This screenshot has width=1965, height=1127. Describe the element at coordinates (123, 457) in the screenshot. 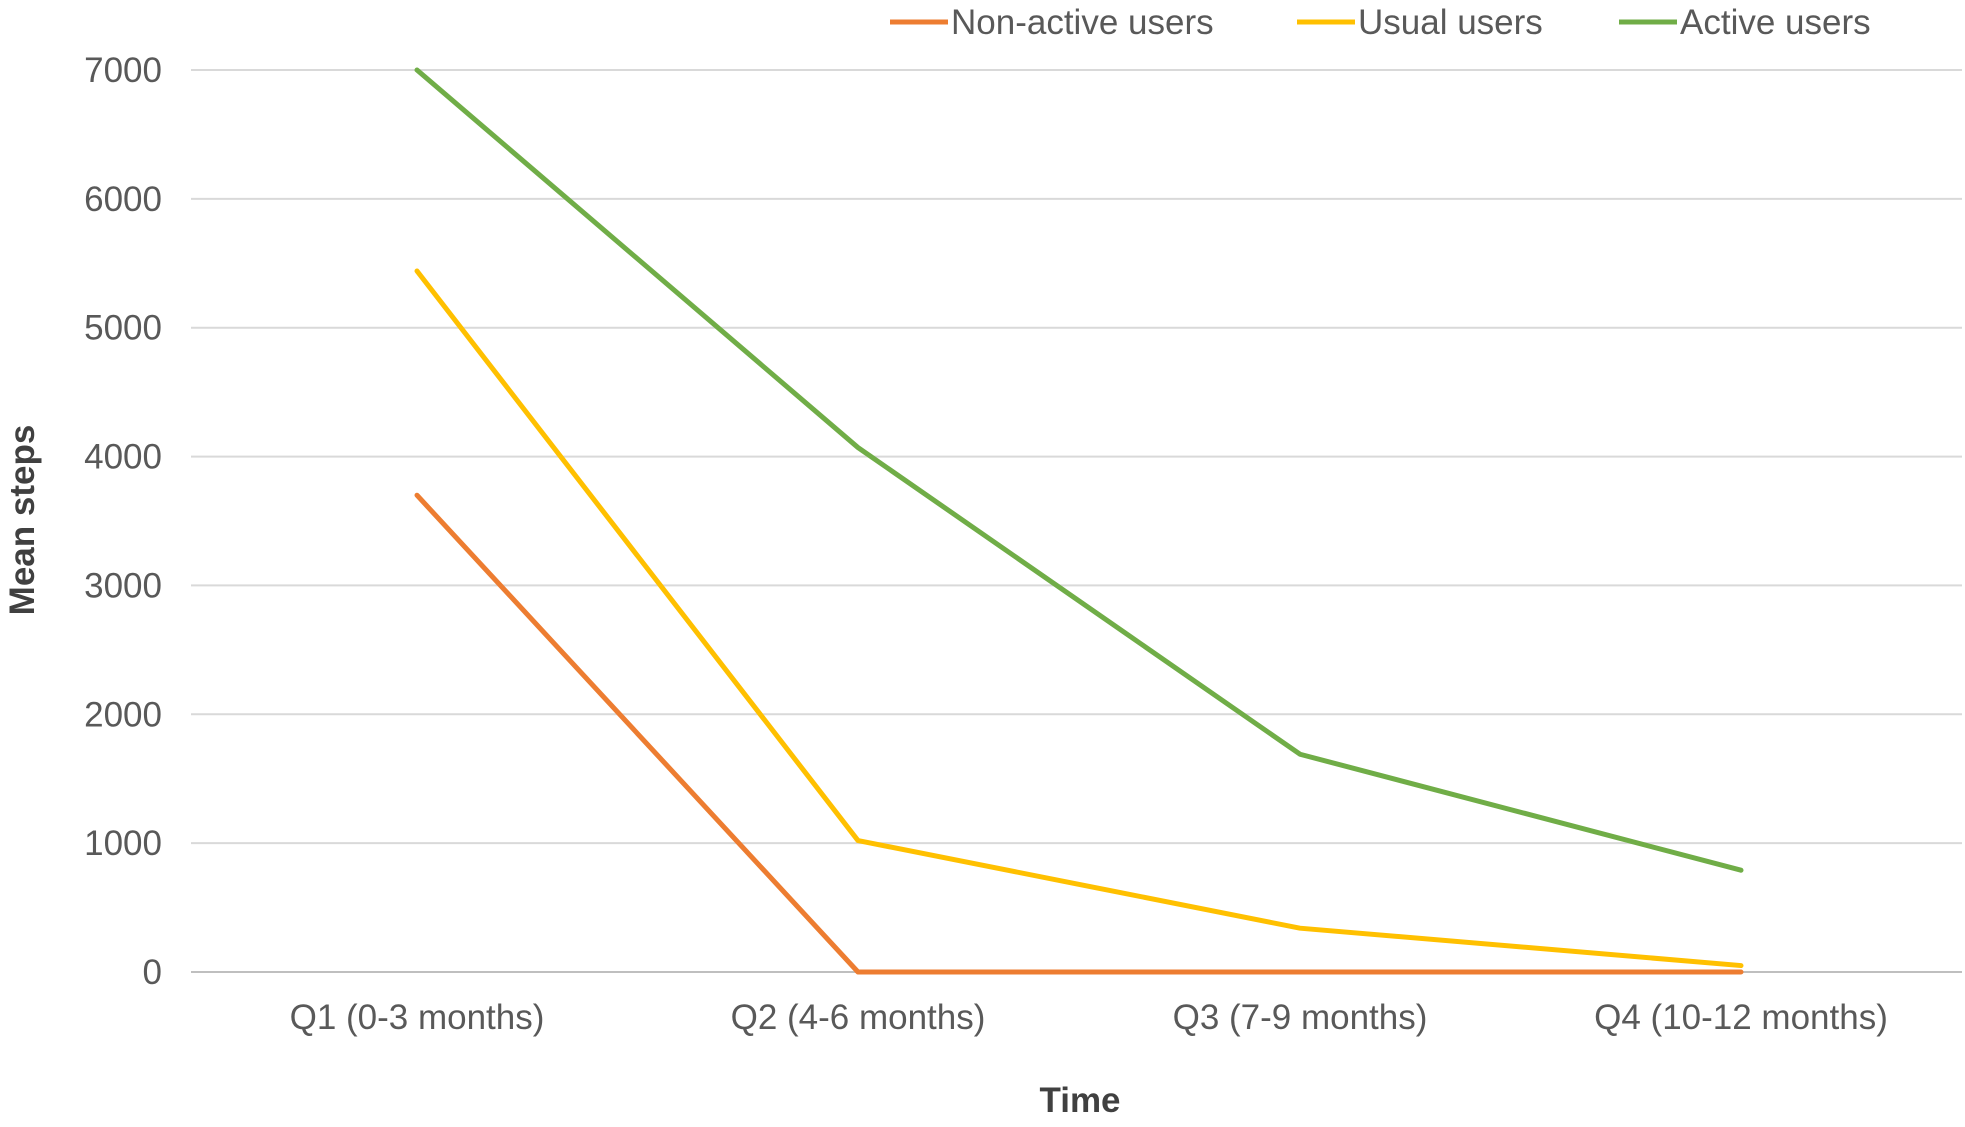

I see `y-tick-label: 4000` at that location.